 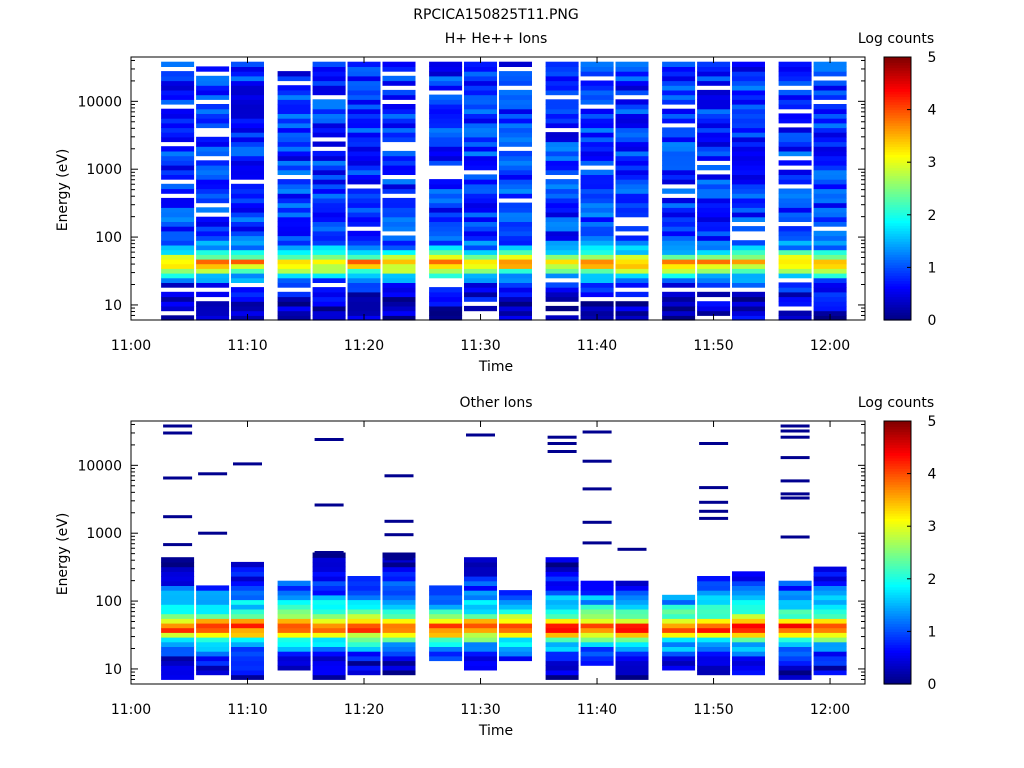 I want to click on sparse-count-mark, so click(x=714, y=511).